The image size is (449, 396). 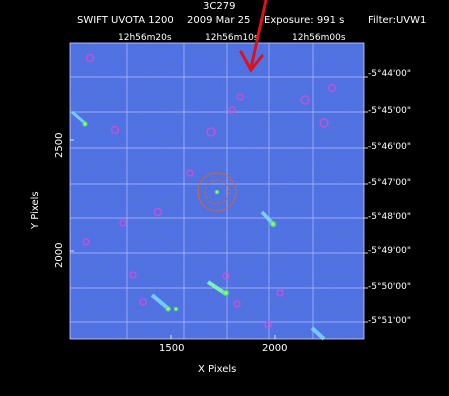 I want to click on instrument-label: SWIFT UVOTA 1200, so click(x=125, y=20).